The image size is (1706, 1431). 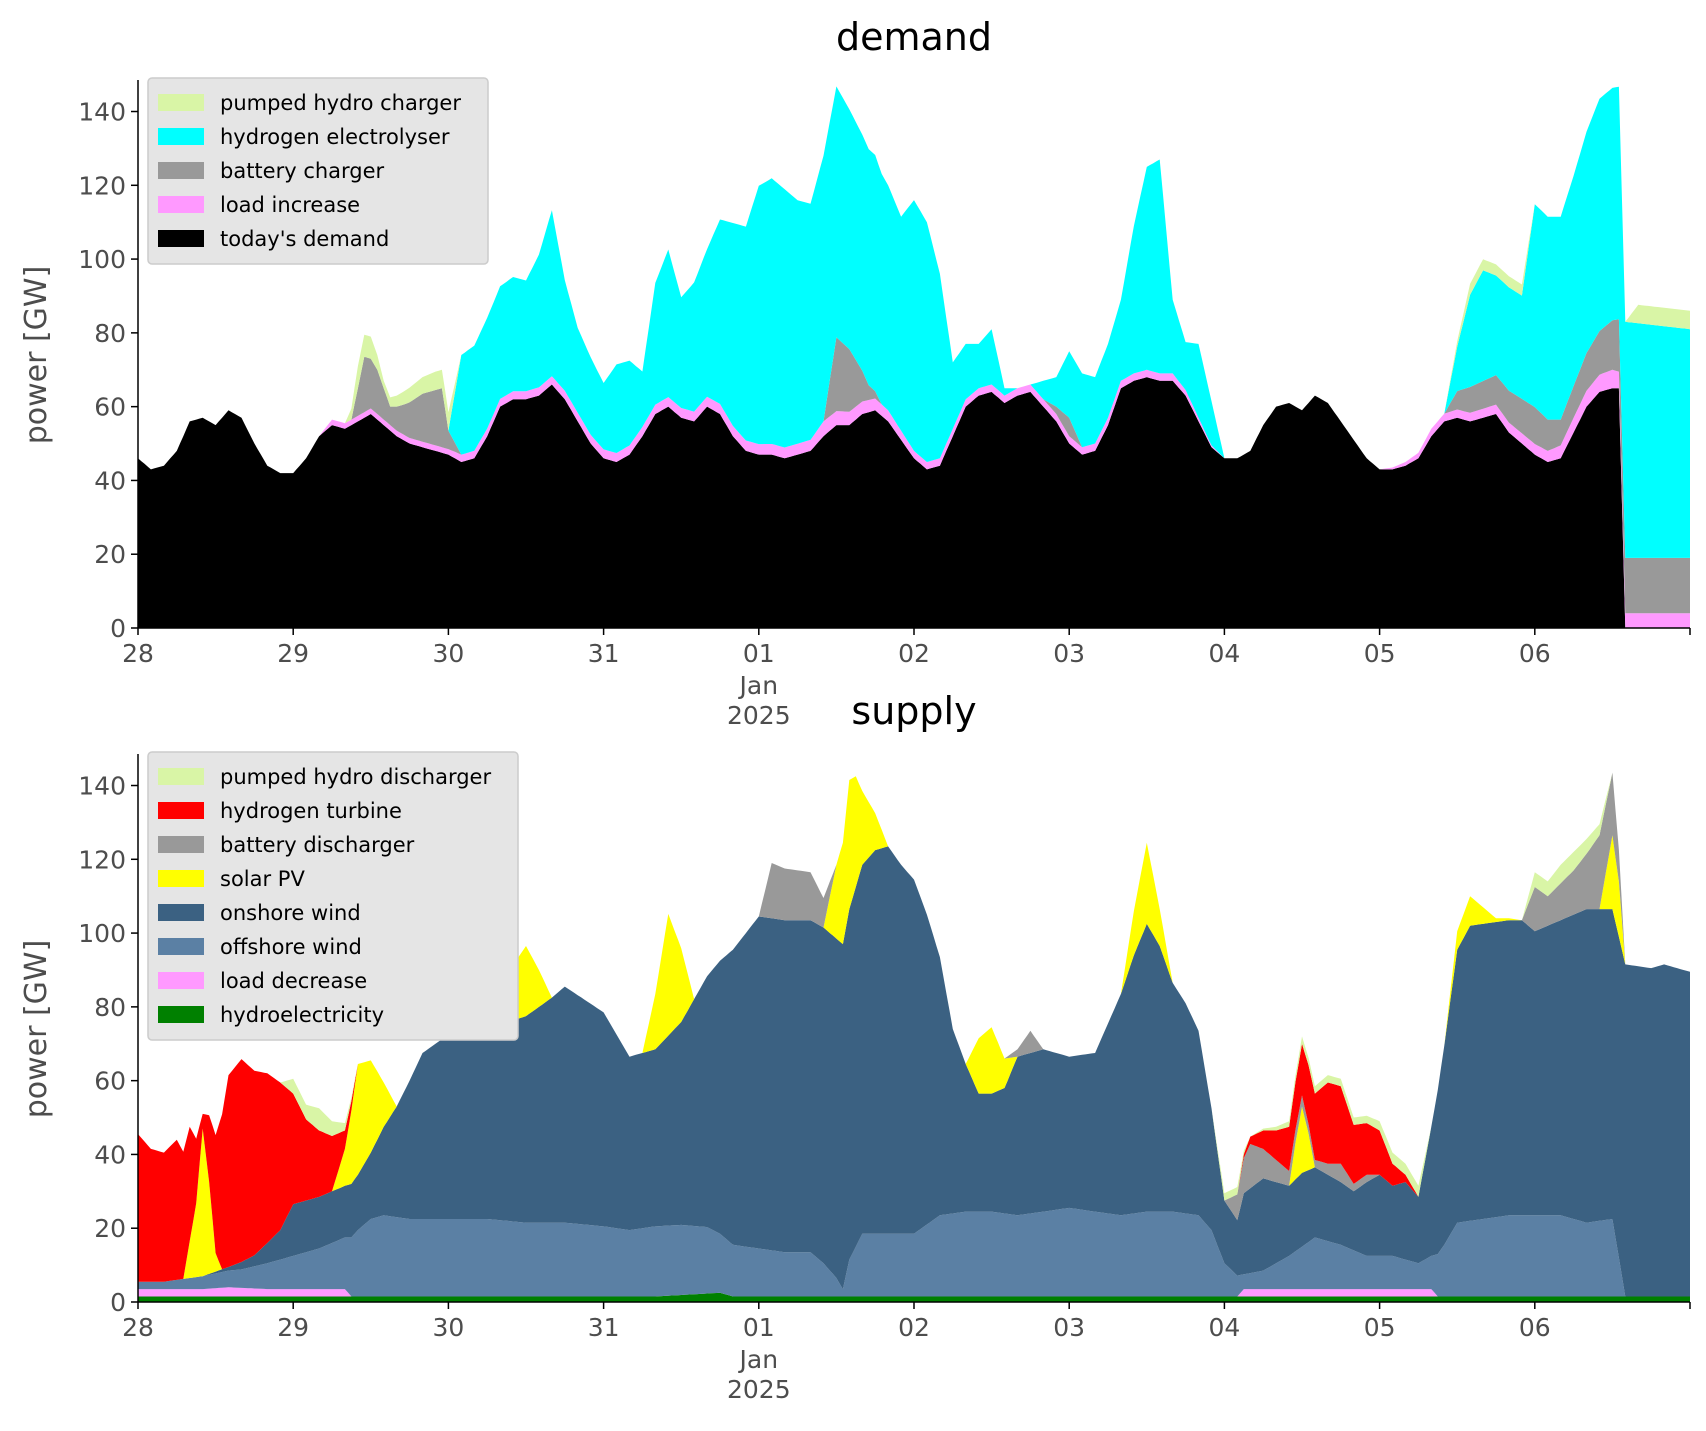 I want to click on supply-xtick-label: 28, so click(x=138, y=1327).